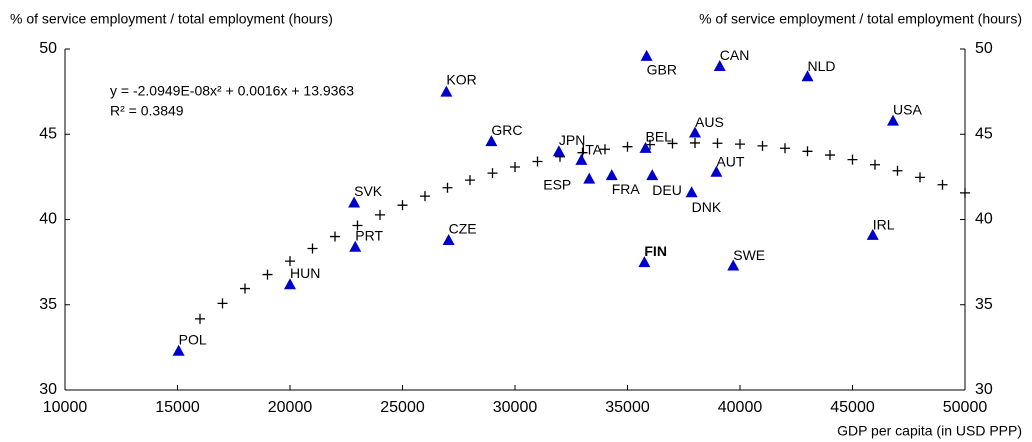 The width and height of the screenshot is (1032, 442). I want to click on y2-tick-label: 50, so click(984, 48).